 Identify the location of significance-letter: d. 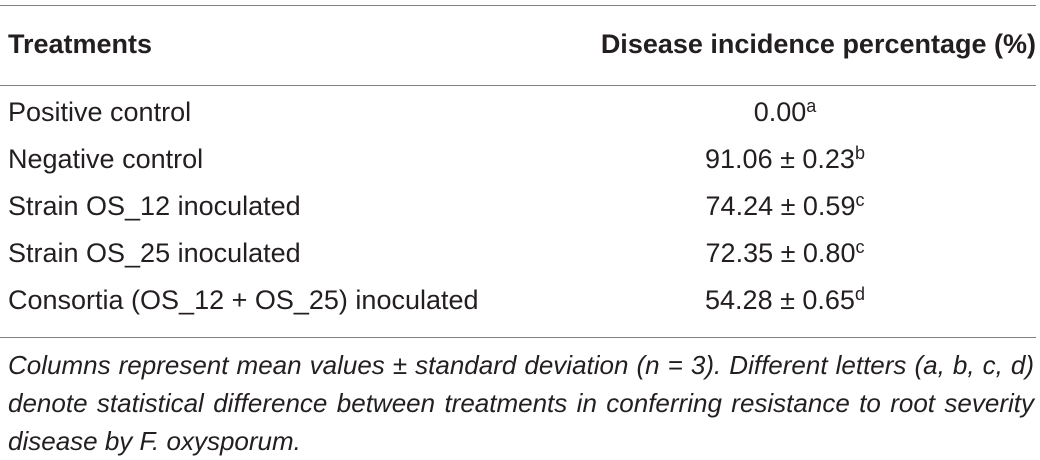
(859, 294).